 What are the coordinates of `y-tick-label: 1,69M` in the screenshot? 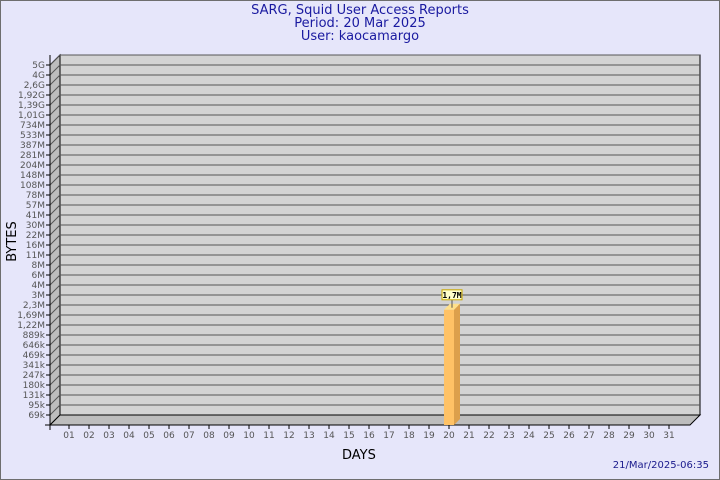 It's located at (31, 316).